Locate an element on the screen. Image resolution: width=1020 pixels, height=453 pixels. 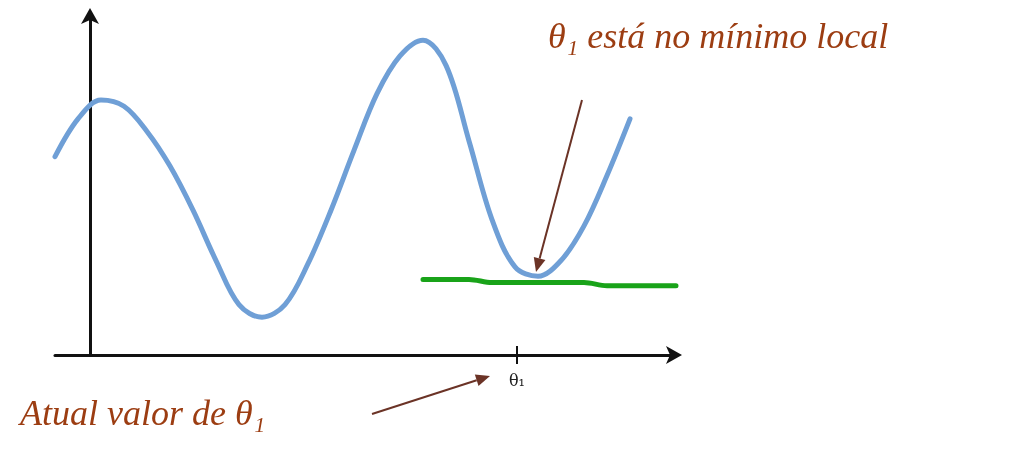
text: θ₁ is located at coordinates (517, 380).